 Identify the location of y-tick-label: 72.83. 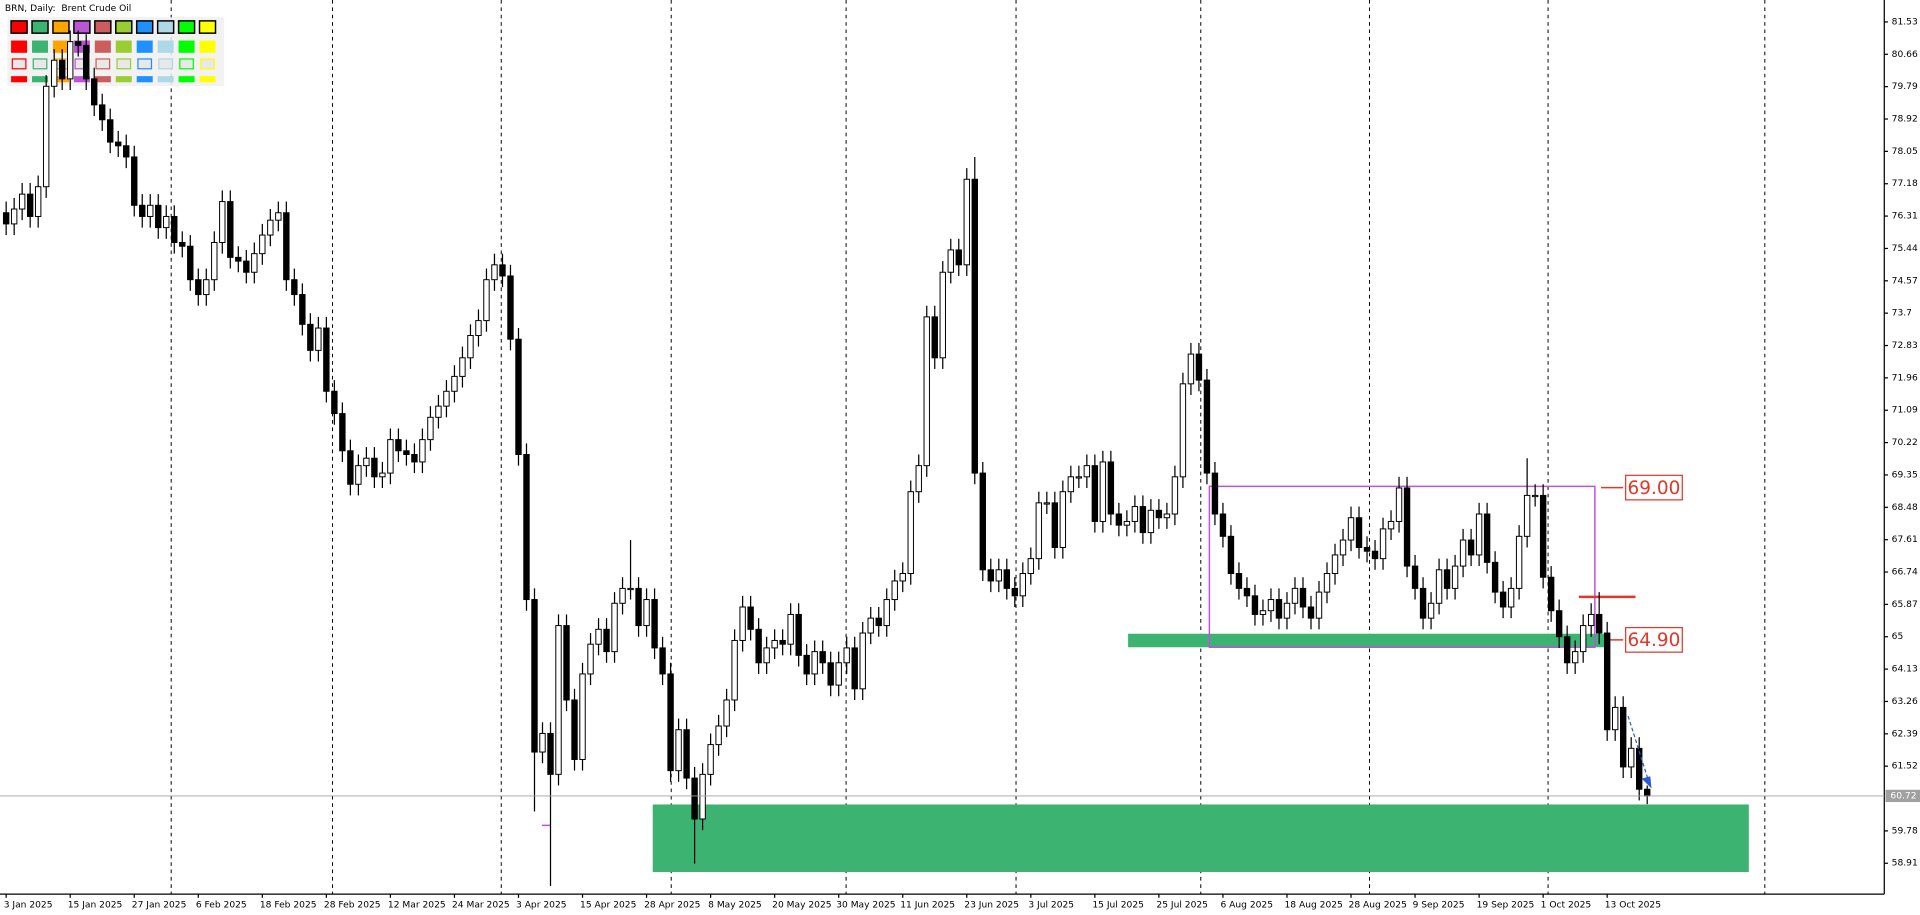
(1905, 346).